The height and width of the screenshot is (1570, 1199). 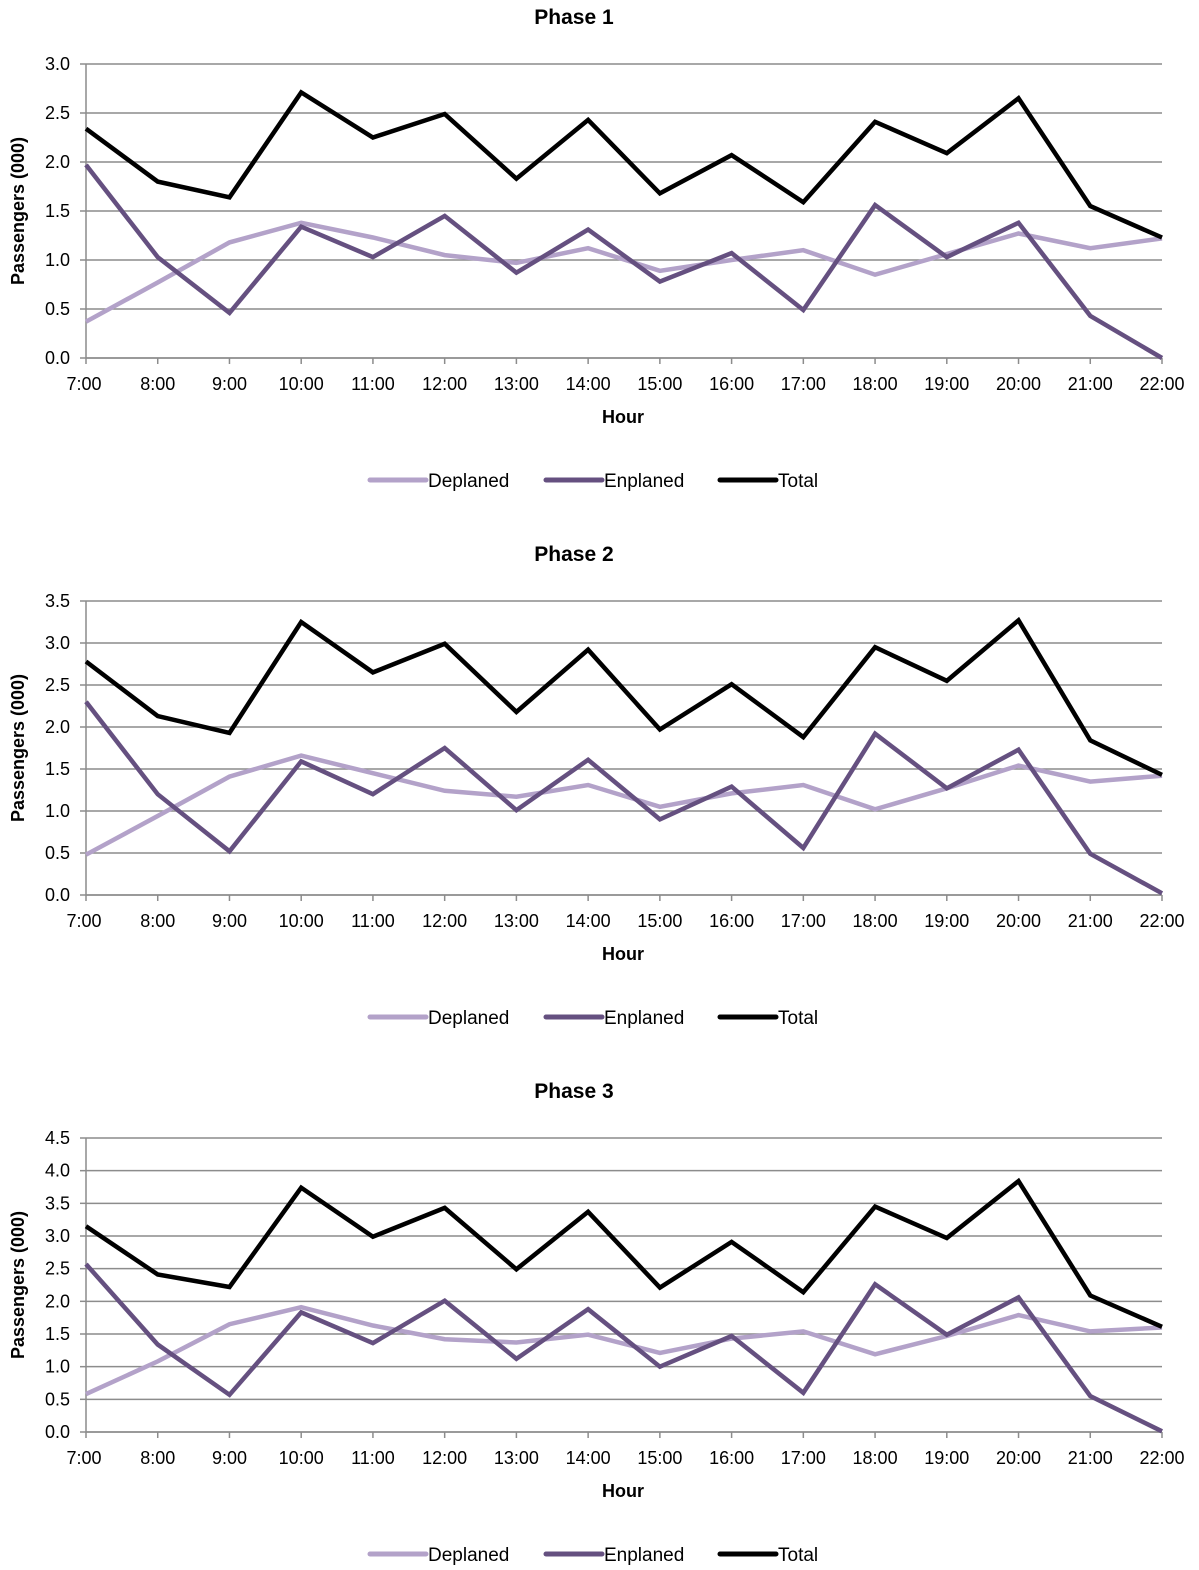 What do you see at coordinates (573, 554) in the screenshot?
I see `chart-title: Phase 2` at bounding box center [573, 554].